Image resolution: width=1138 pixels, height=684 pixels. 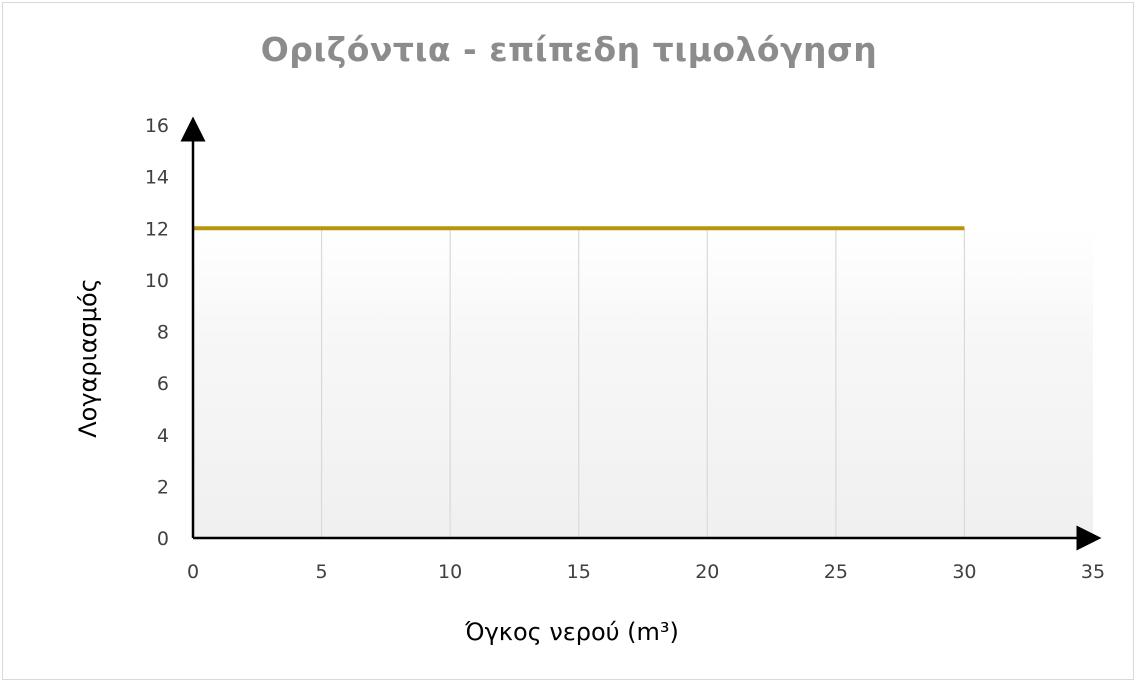 I want to click on x-tick-label: 35, so click(x=1093, y=572).